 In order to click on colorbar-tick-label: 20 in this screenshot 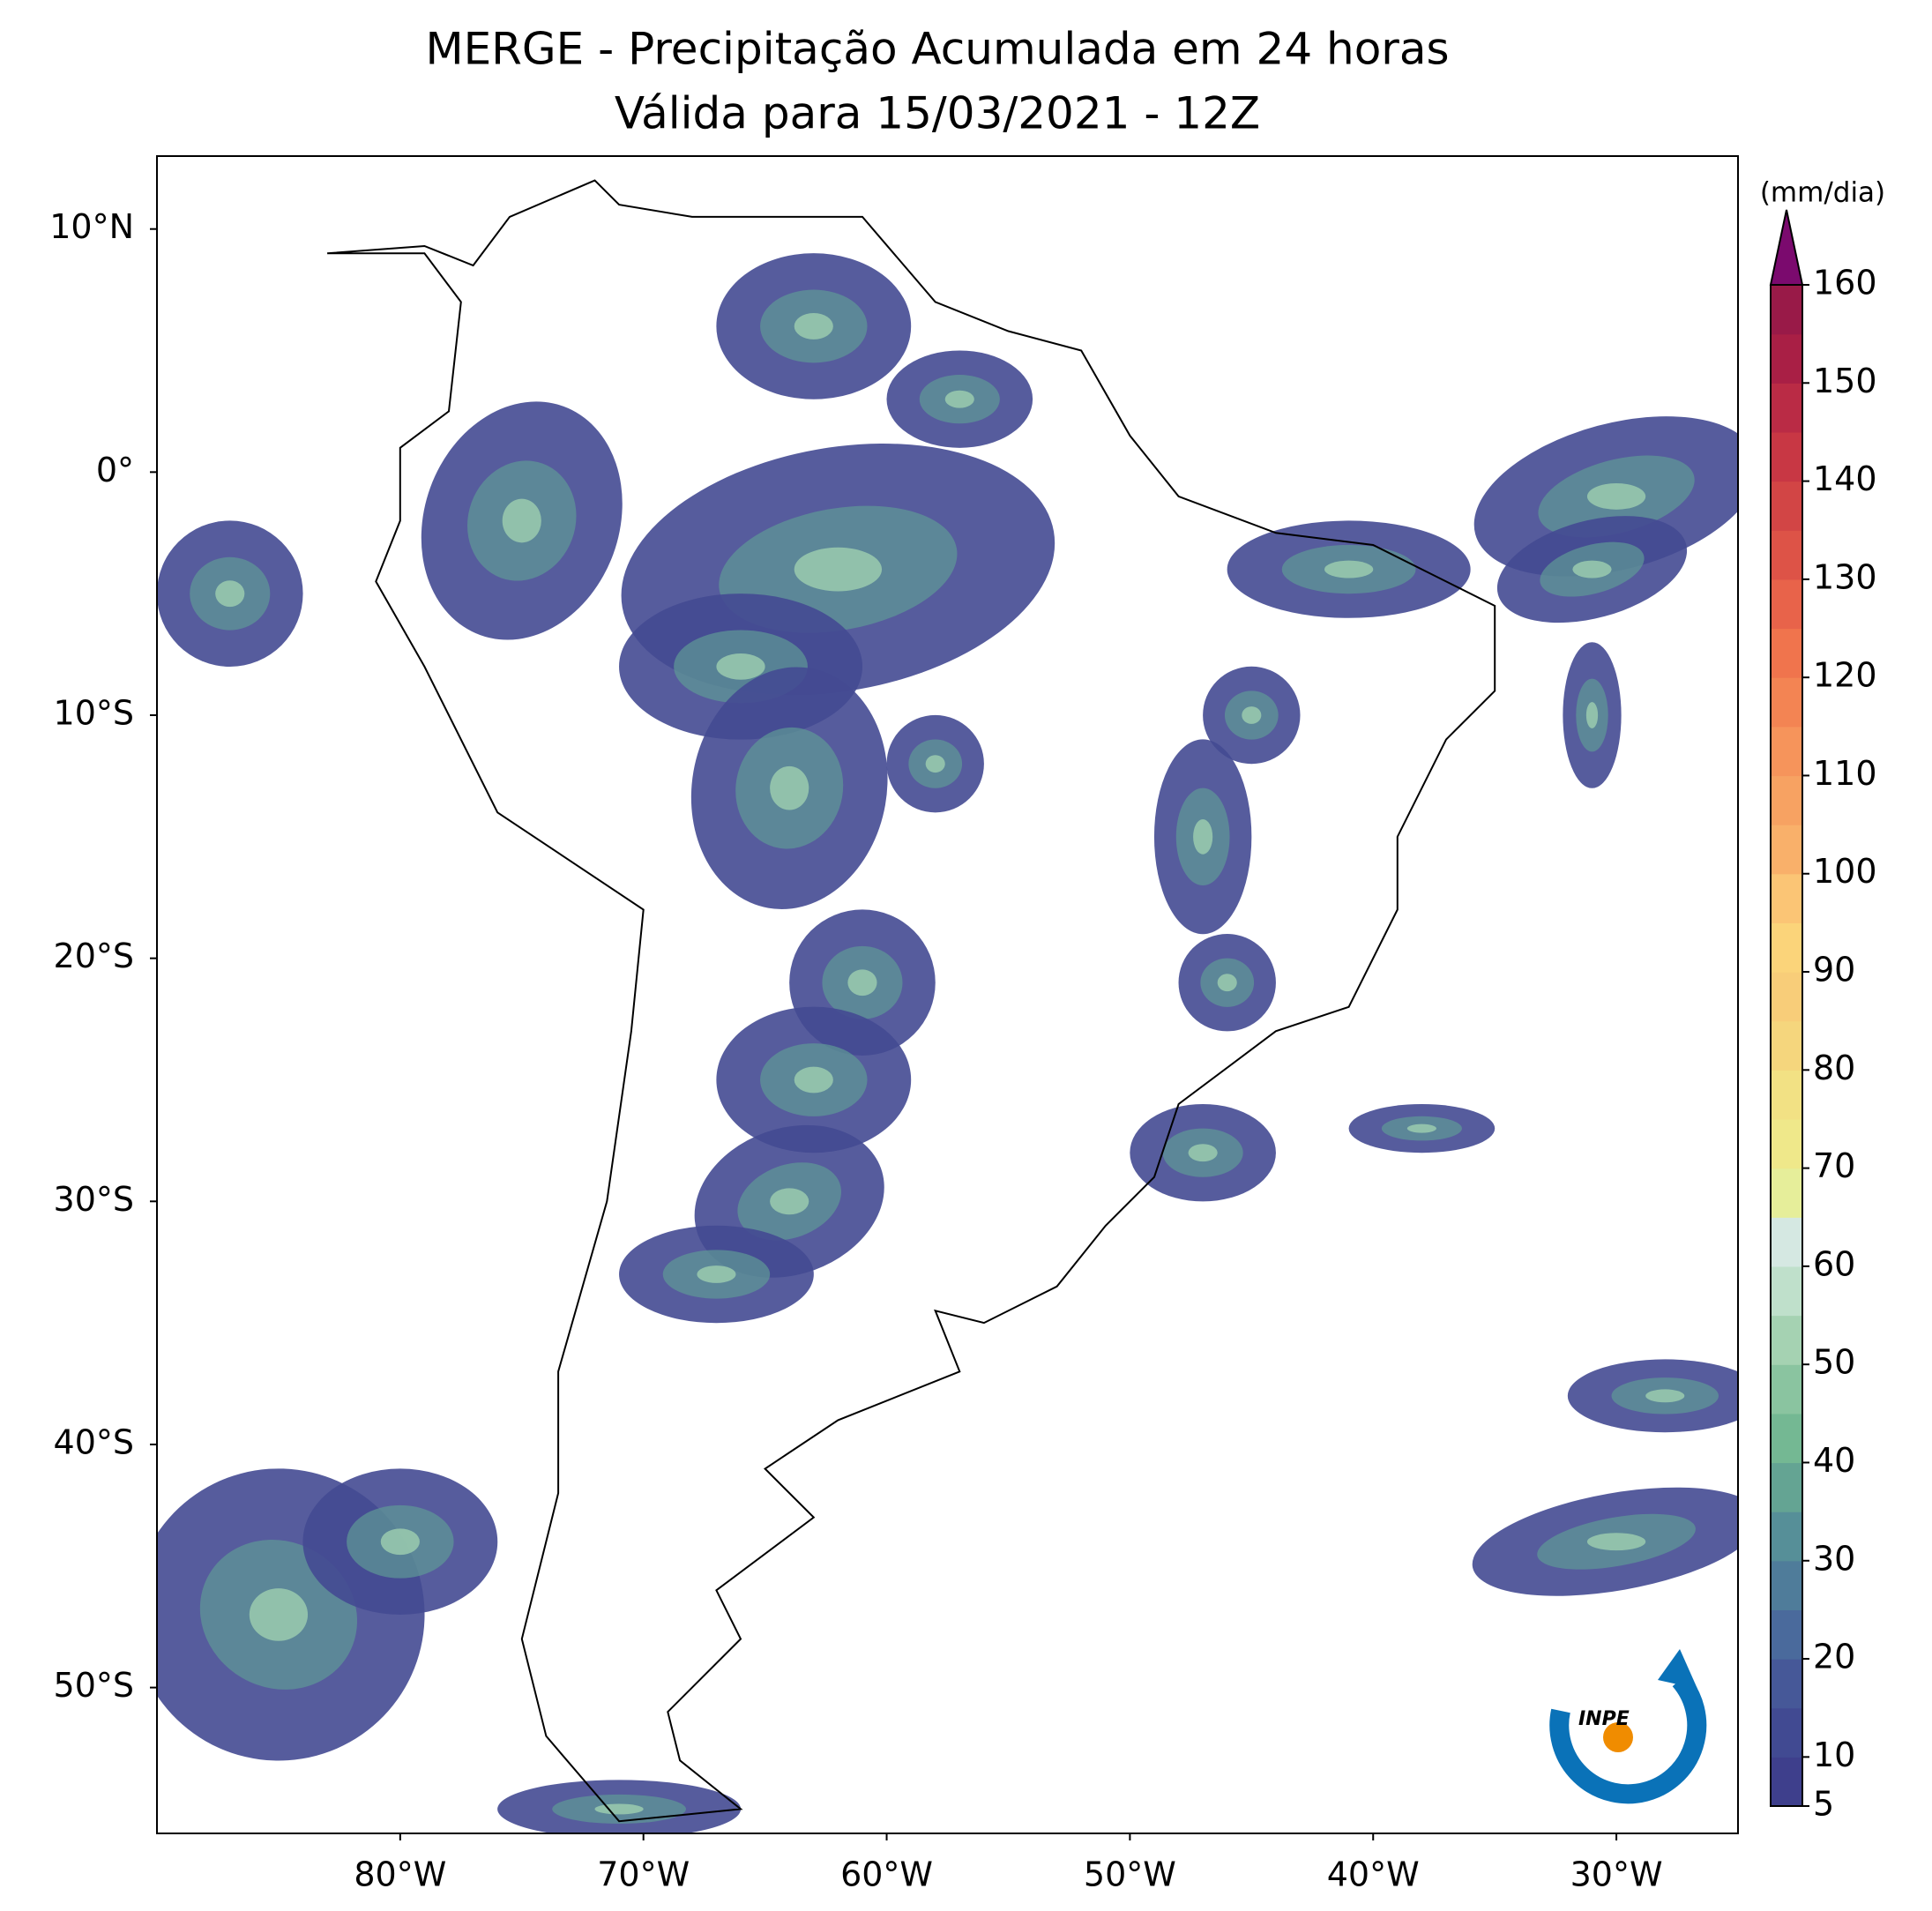, I will do `click(1834, 1657)`.